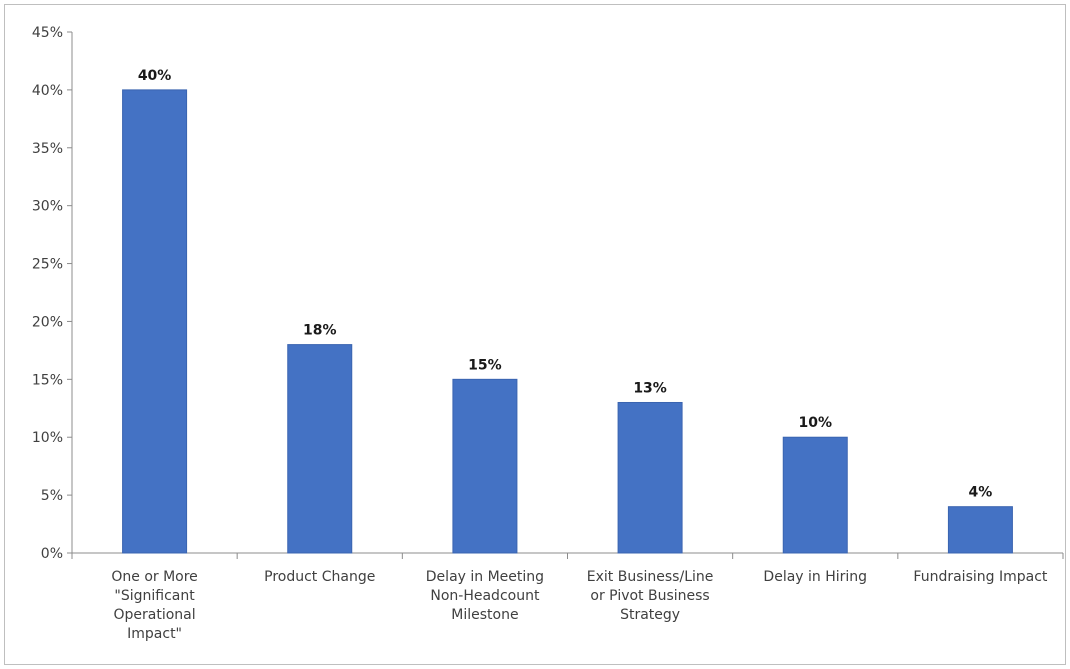 The height and width of the screenshot is (669, 1070). I want to click on y-tick-label: 5%, so click(52, 496).